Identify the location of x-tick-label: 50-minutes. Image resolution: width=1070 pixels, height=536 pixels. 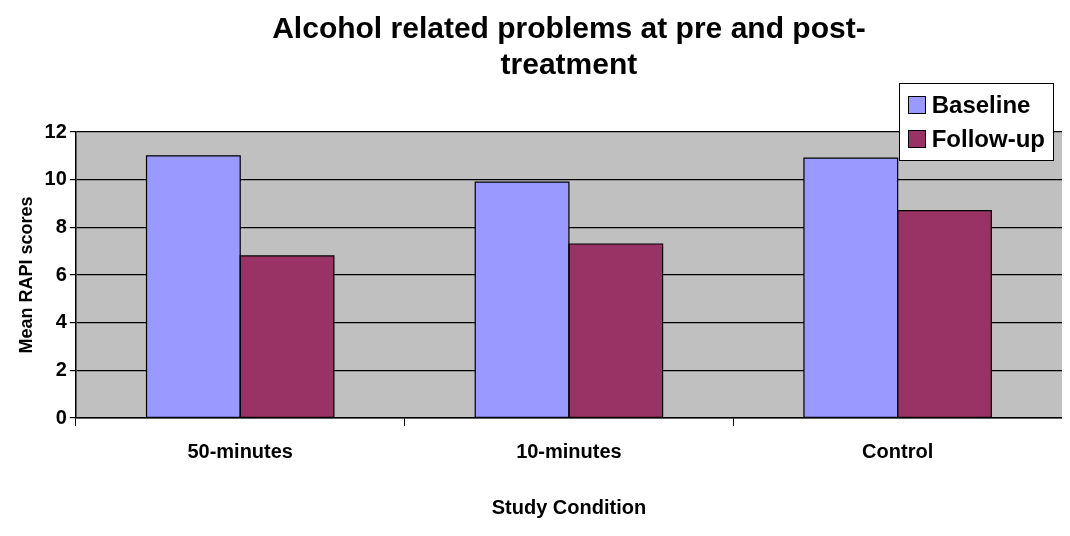
(240, 450).